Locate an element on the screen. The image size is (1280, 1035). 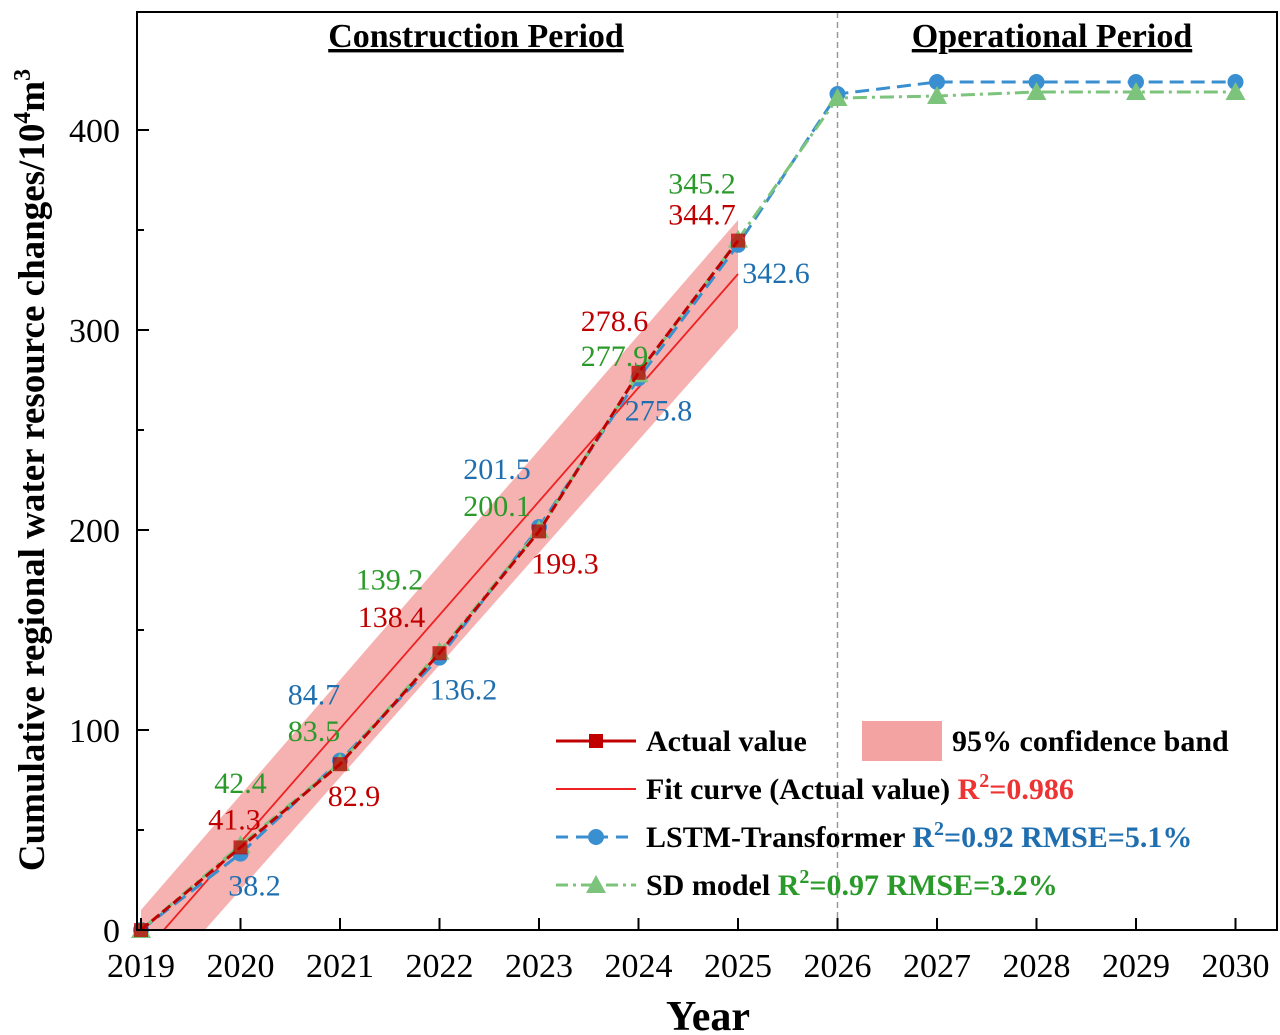
data-label: 275.8 is located at coordinates (659, 410).